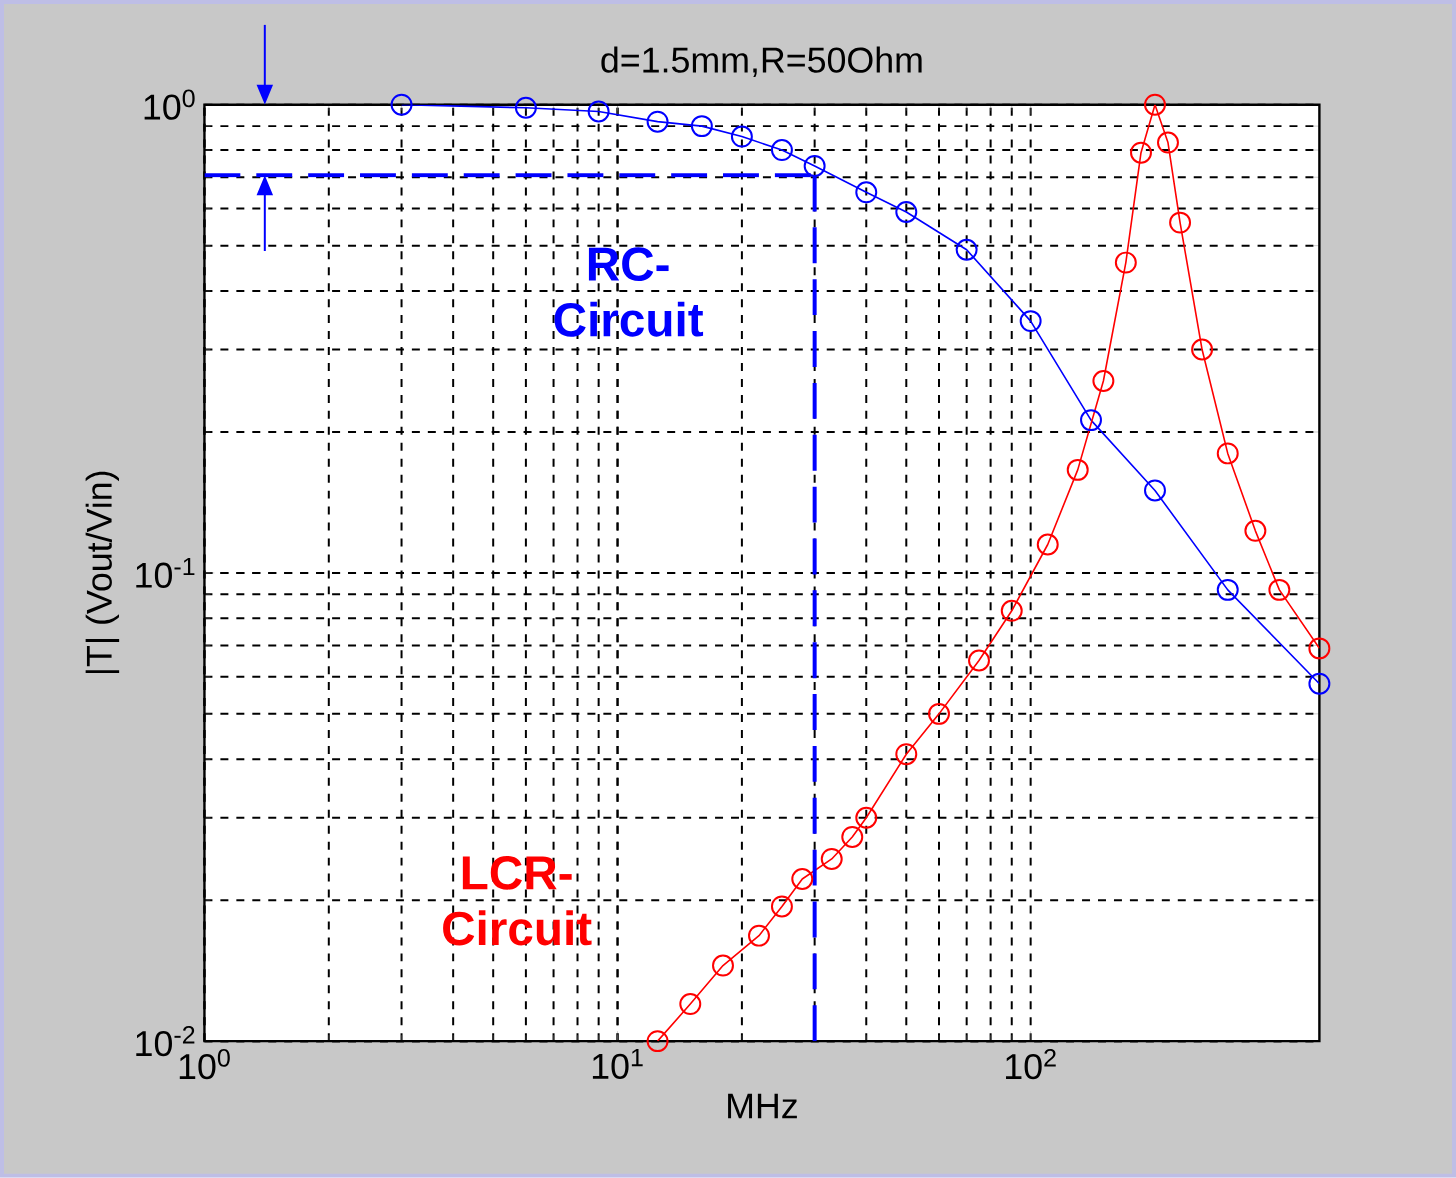 Image resolution: width=1456 pixels, height=1178 pixels. Describe the element at coordinates (165, 573) in the screenshot. I see `y-tick-label: 10$^{-1}$` at that location.